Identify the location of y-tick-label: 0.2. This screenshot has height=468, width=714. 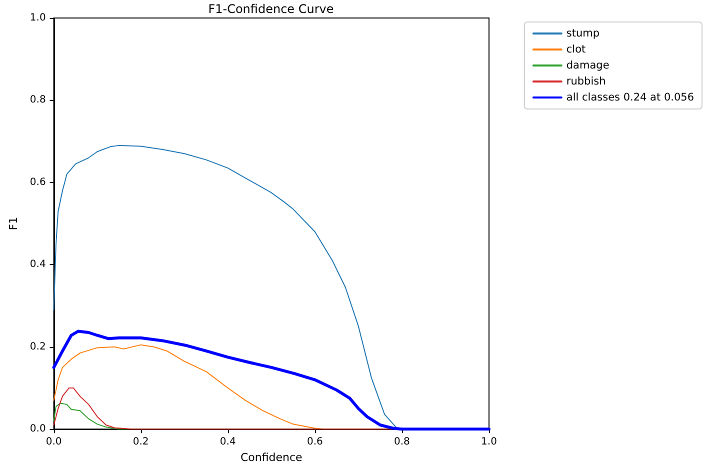
(38, 346).